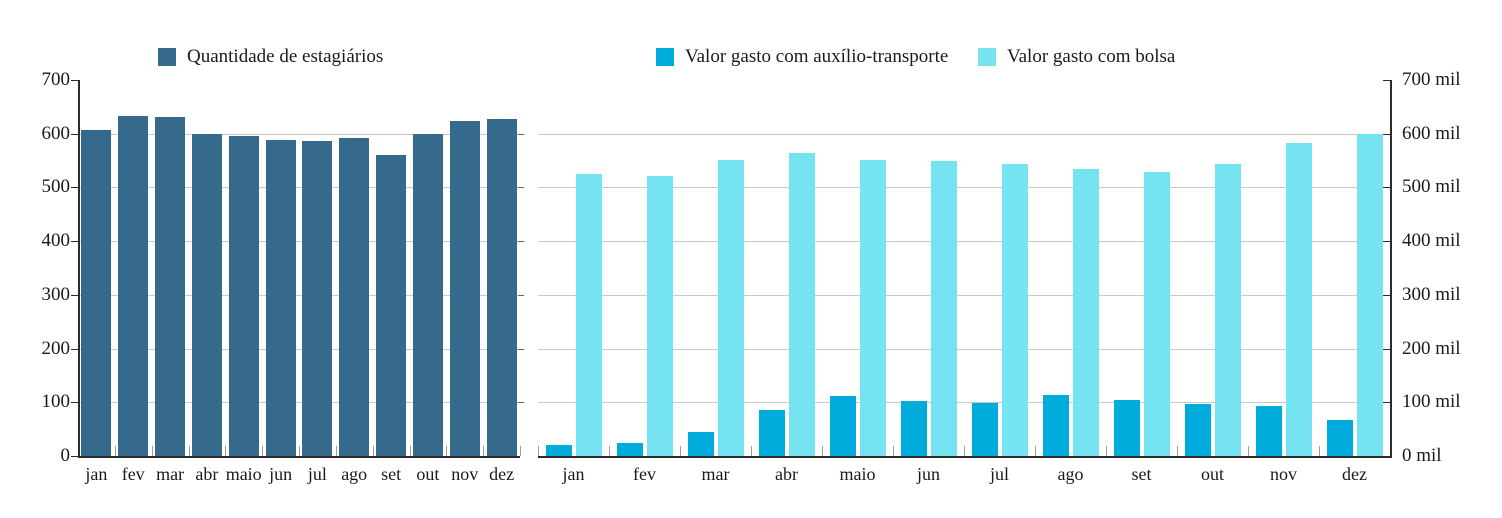  Describe the element at coordinates (872, 307) in the screenshot. I see `bar-maio-series1` at that location.